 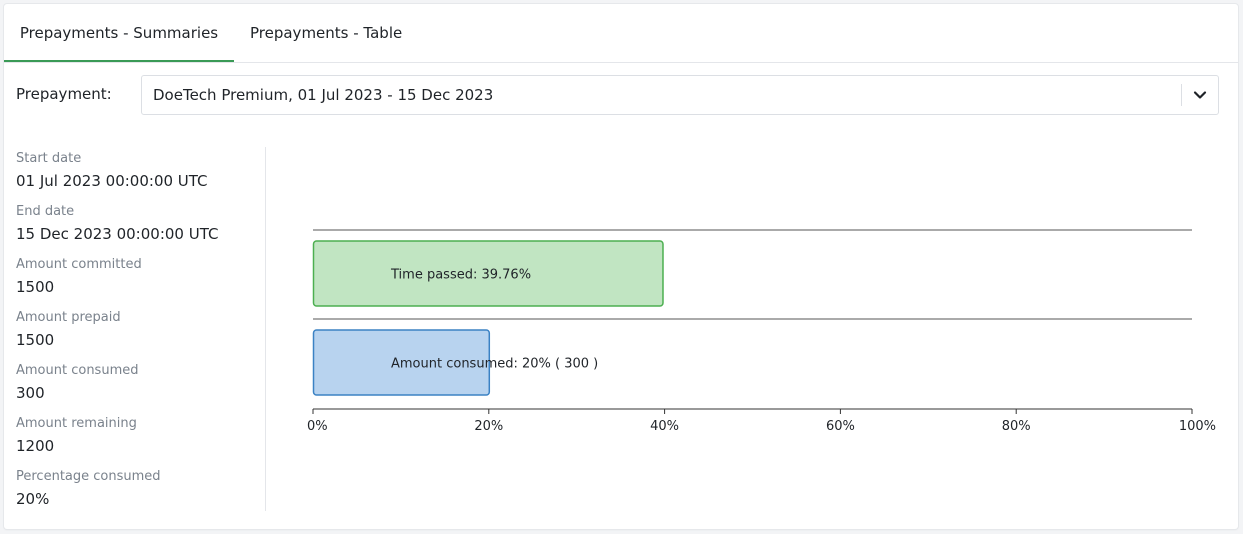 I want to click on detail-label: Amount consumed, so click(x=77, y=370).